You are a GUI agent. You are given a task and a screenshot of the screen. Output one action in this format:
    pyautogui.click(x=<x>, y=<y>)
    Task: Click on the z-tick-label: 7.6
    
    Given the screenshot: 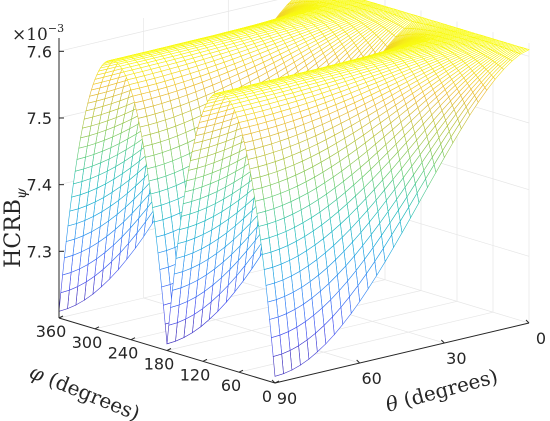 What is the action you would take?
    pyautogui.click(x=39, y=51)
    